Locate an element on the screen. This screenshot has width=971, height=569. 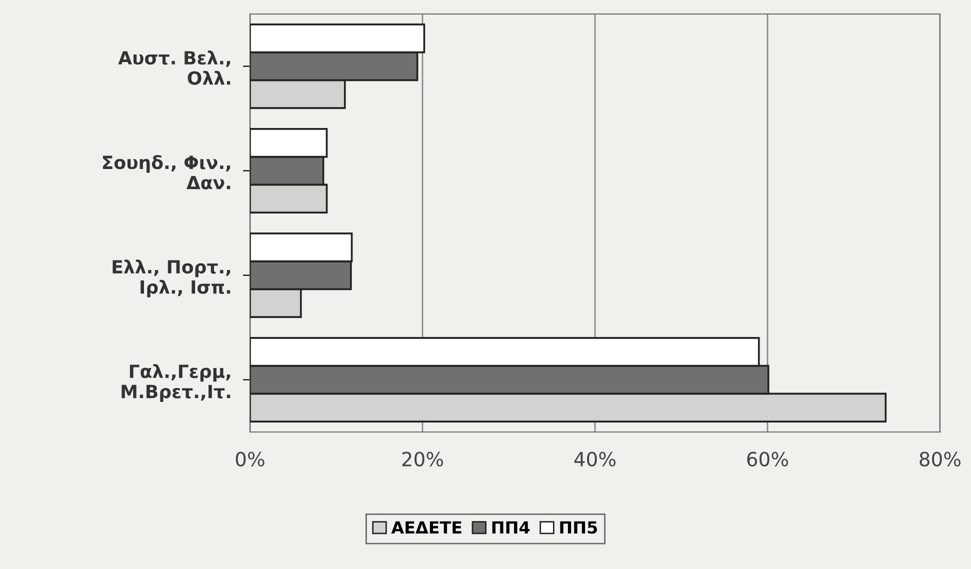
y-tick-label: Γαλ.,Γερμ, Μ.Βρετ.,Ιτ. is located at coordinates (176, 383).